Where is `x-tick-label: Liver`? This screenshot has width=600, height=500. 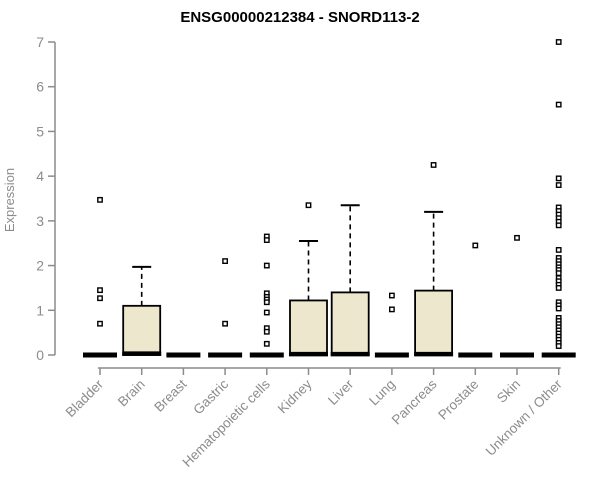
x-tick-label: Liver is located at coordinates (341, 392).